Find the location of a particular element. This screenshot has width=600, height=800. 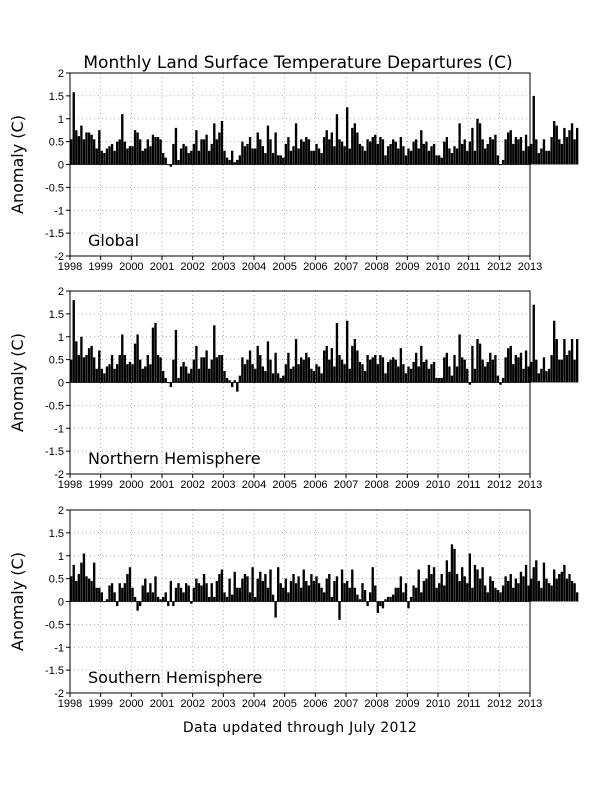

x-tick-label: 2009 is located at coordinates (407, 267).